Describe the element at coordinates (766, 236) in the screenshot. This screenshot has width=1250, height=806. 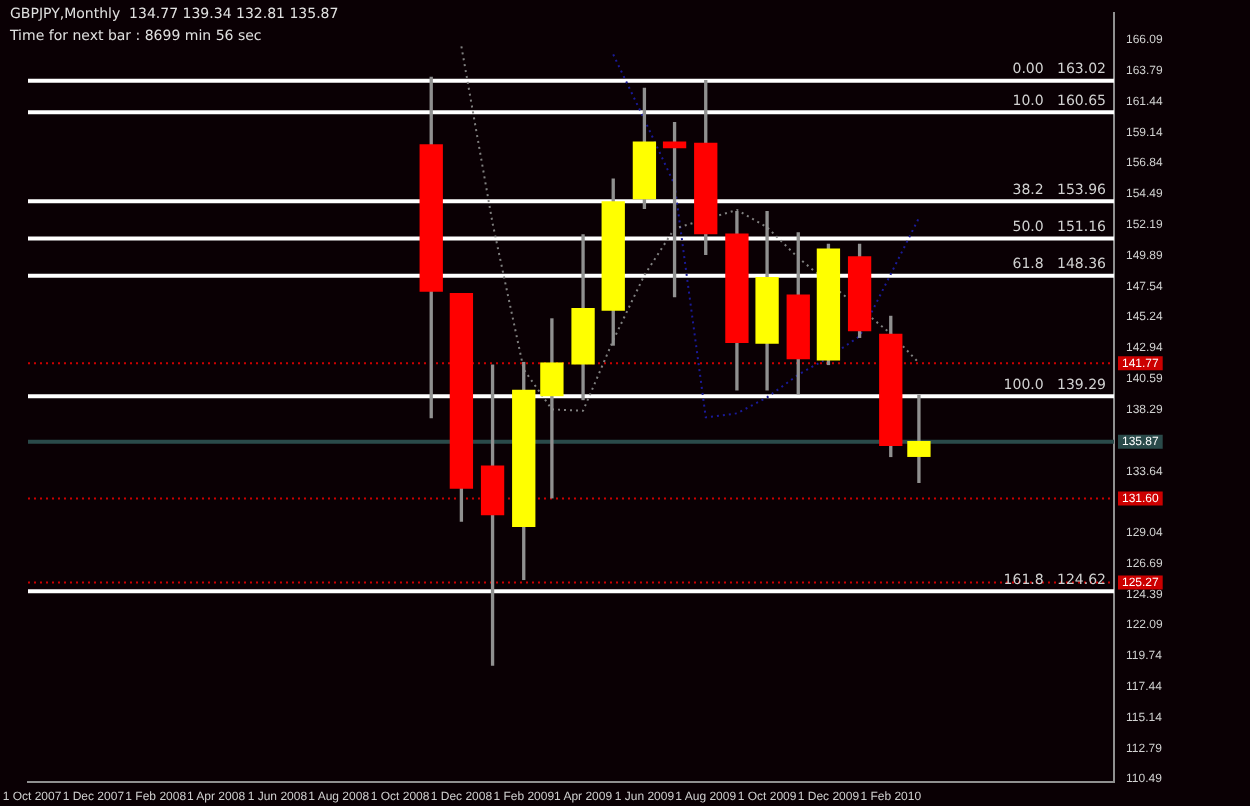
I see `line-series` at that location.